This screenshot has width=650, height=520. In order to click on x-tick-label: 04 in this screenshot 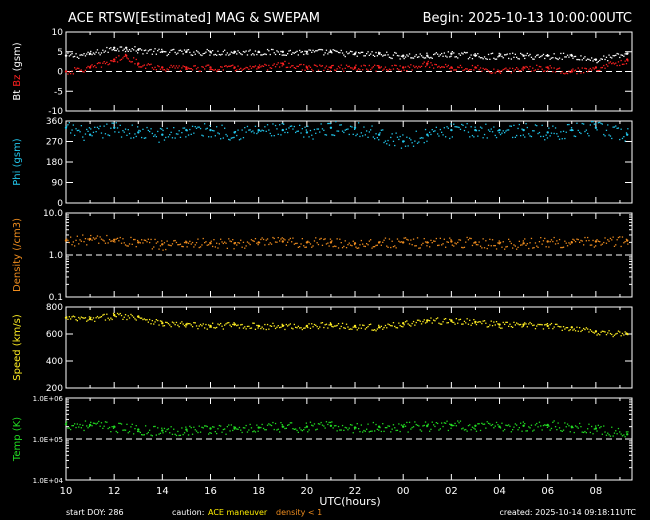, I will do `click(499, 491)`.